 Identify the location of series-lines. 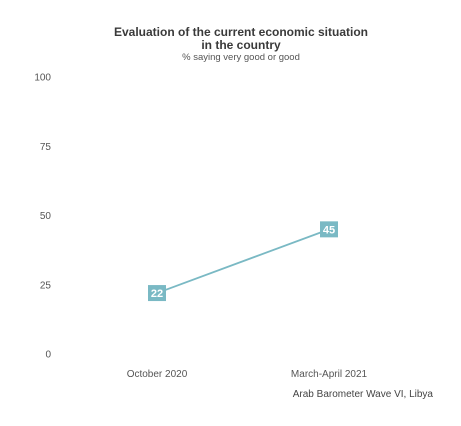
(243, 261).